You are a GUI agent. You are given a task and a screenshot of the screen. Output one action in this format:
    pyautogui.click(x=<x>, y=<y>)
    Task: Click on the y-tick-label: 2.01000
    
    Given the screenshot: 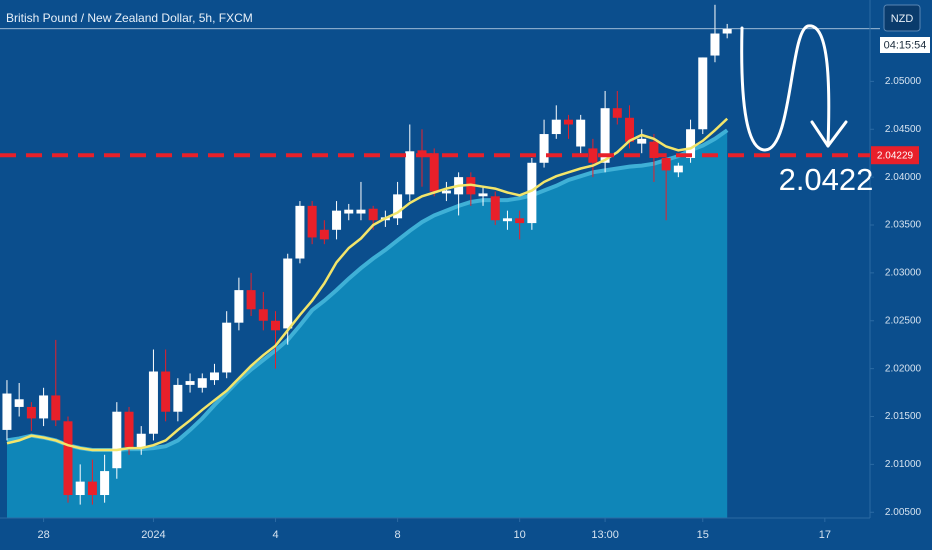 What is the action you would take?
    pyautogui.click(x=903, y=464)
    